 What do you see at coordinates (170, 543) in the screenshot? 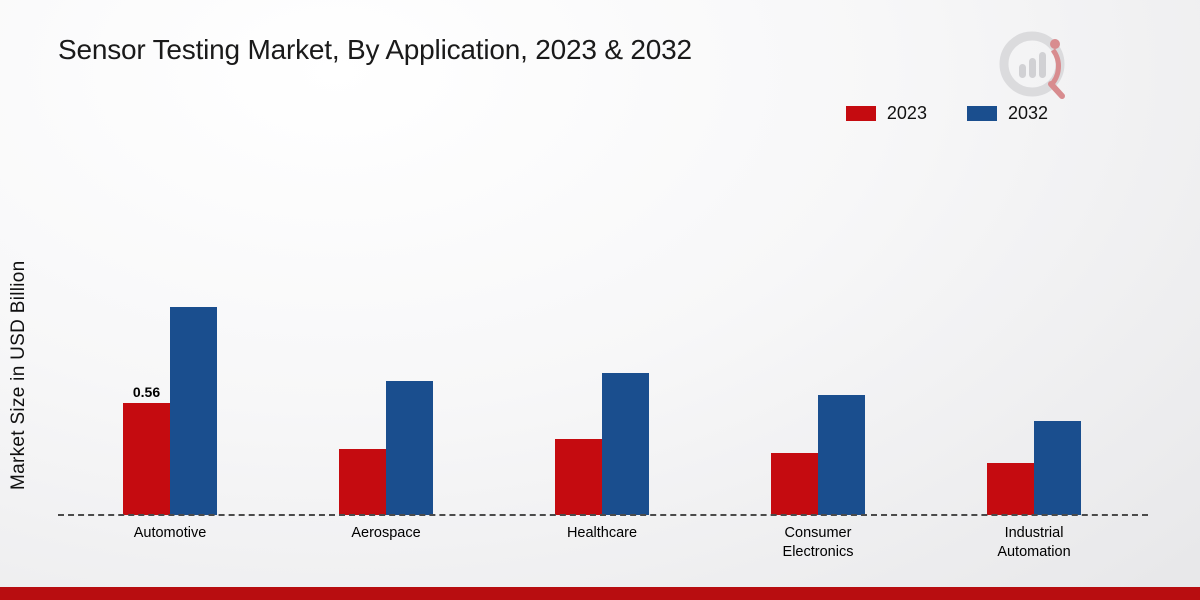
I see `category-label-automotive: Automotive` at bounding box center [170, 543].